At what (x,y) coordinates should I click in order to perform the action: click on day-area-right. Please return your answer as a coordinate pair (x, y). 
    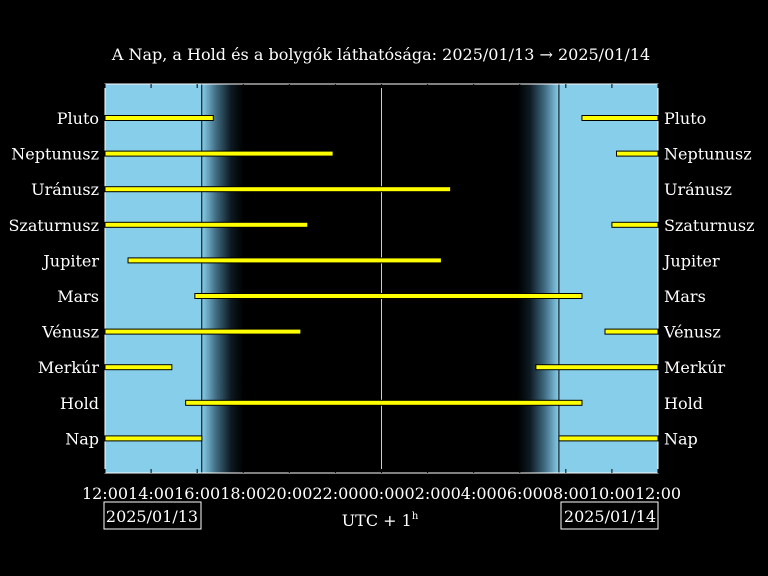
    Looking at the image, I should click on (608, 278).